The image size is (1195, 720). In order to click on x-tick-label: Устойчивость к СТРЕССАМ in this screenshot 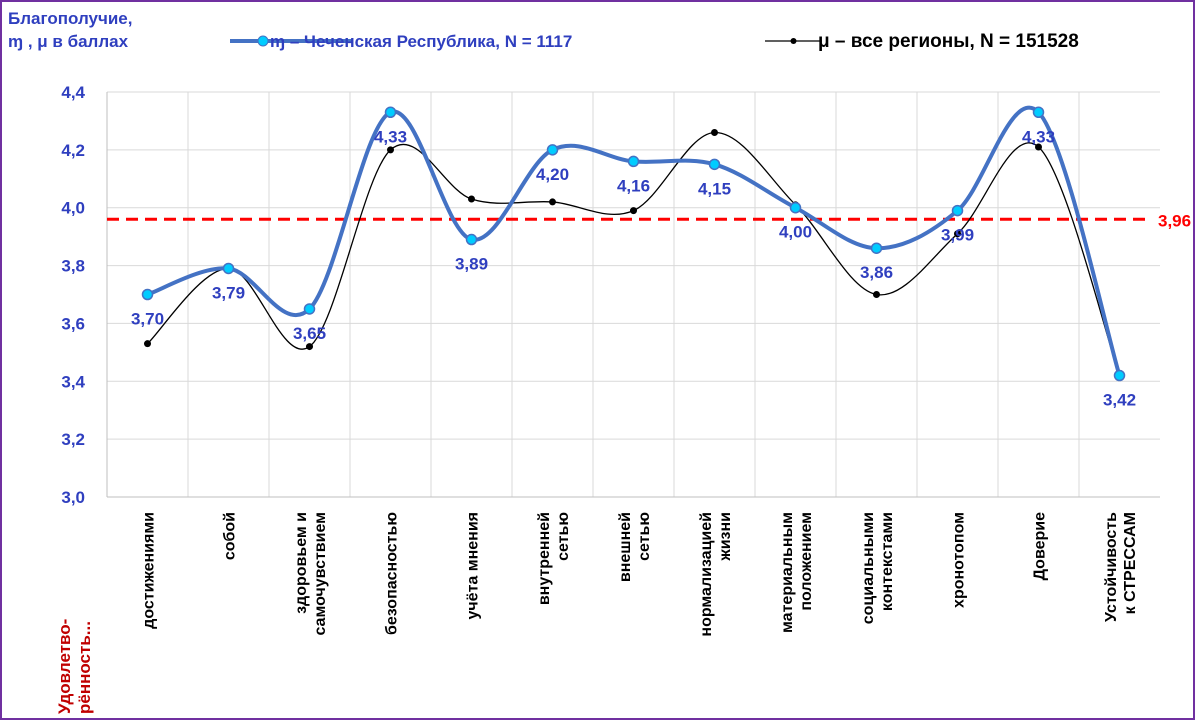, I will do `click(1121, 567)`.